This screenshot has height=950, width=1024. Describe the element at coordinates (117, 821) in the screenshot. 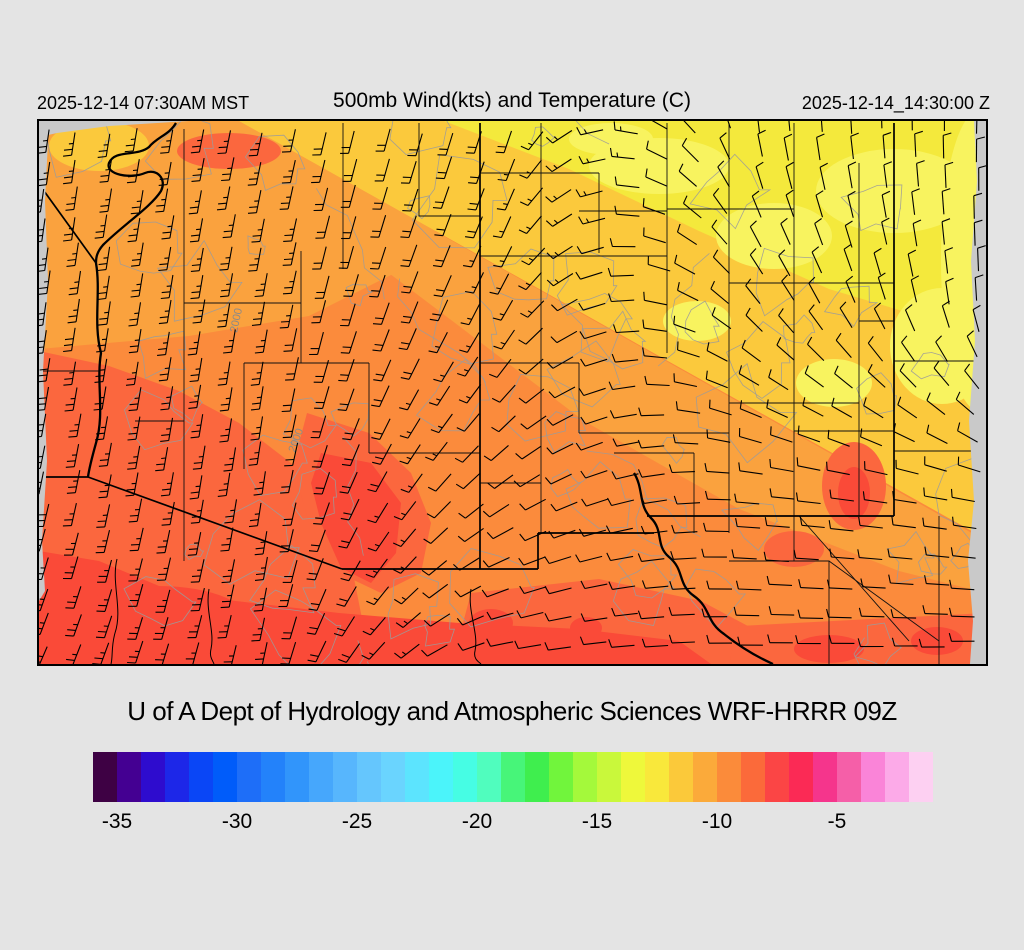

I see `colorbar-tick-label: -35` at that location.